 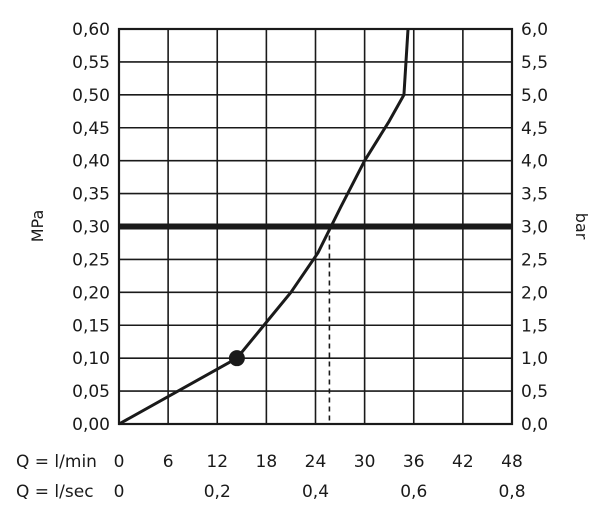 I want to click on left-axis-tick-label: 0,10, so click(x=91, y=359).